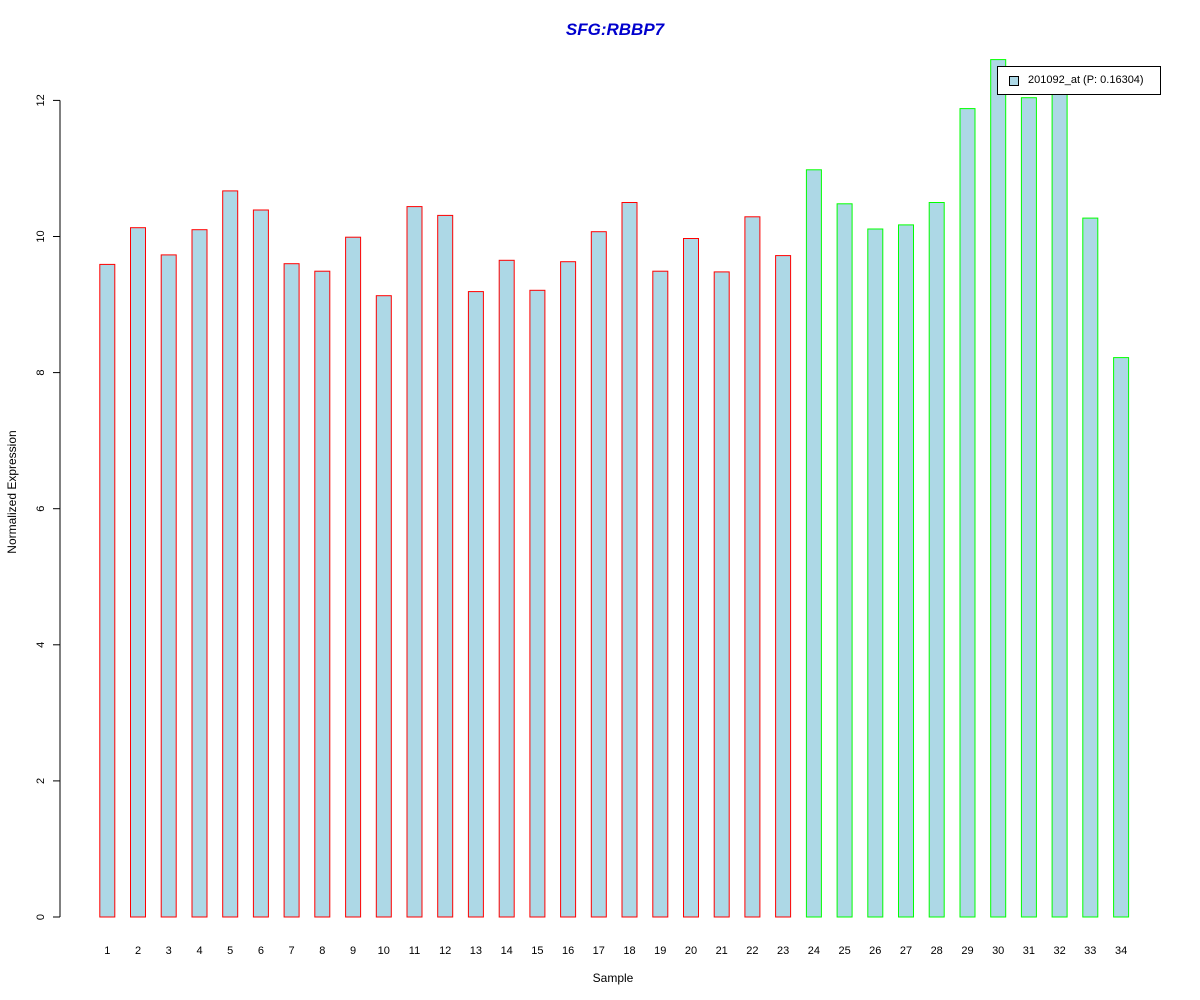 The image size is (1200, 1000). What do you see at coordinates (138, 951) in the screenshot?
I see `x-tick-label: 2` at bounding box center [138, 951].